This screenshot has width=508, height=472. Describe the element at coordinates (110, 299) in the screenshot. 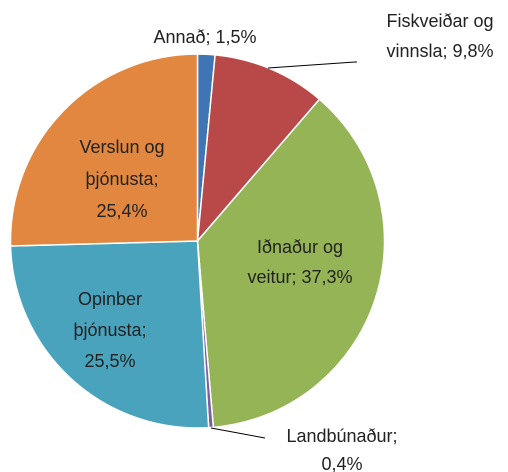

I see `data-label: Opinber` at that location.